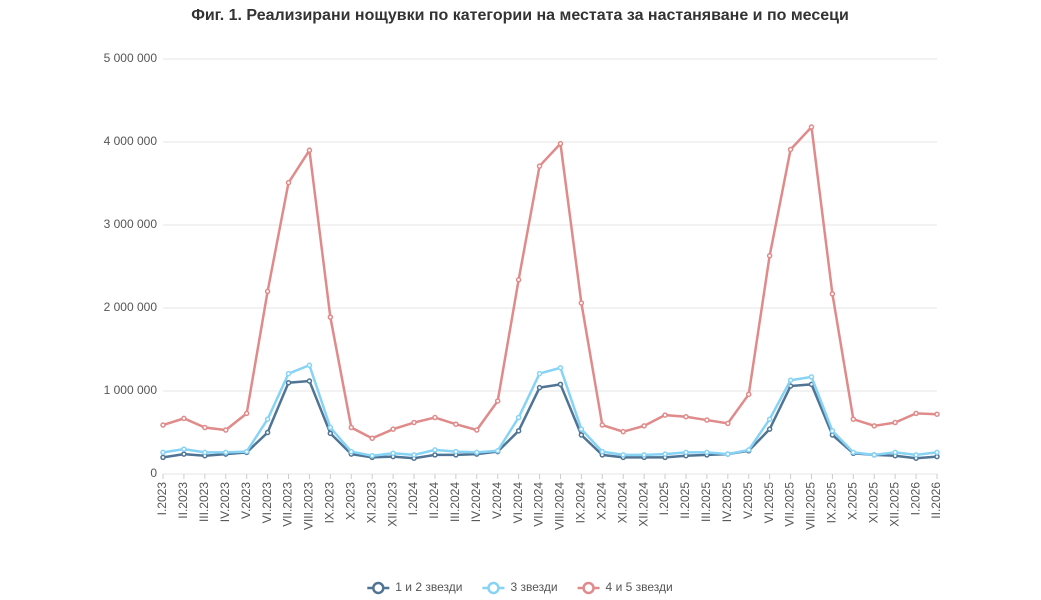  What do you see at coordinates (539, 504) in the screenshot?
I see `x-tick-label: VII.2024` at bounding box center [539, 504].